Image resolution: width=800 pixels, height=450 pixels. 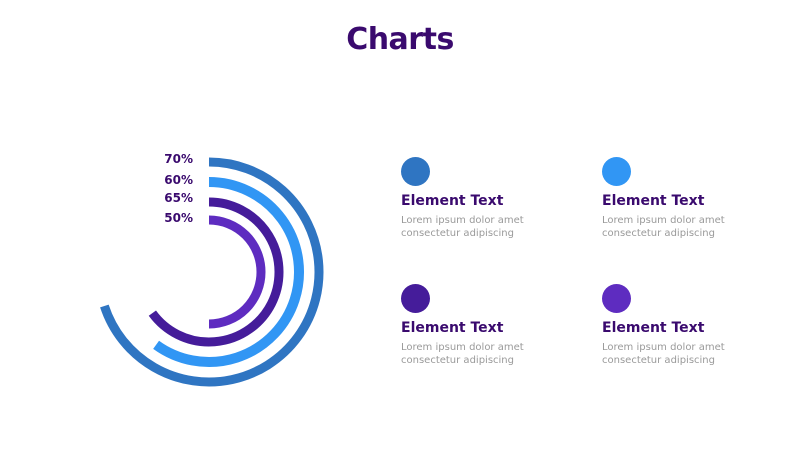 I want to click on radial-bar-label-2: 60%, so click(x=178, y=180).